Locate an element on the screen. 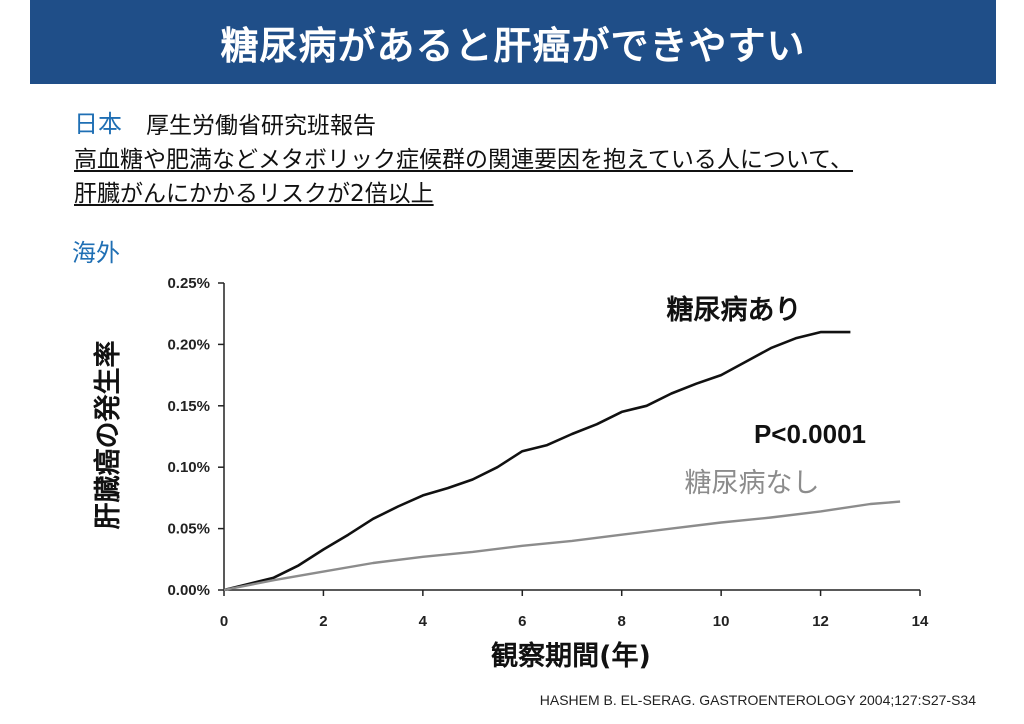 This screenshot has height=724, width=1024. p-value-annotation: P<0.0001 is located at coordinates (810, 434).